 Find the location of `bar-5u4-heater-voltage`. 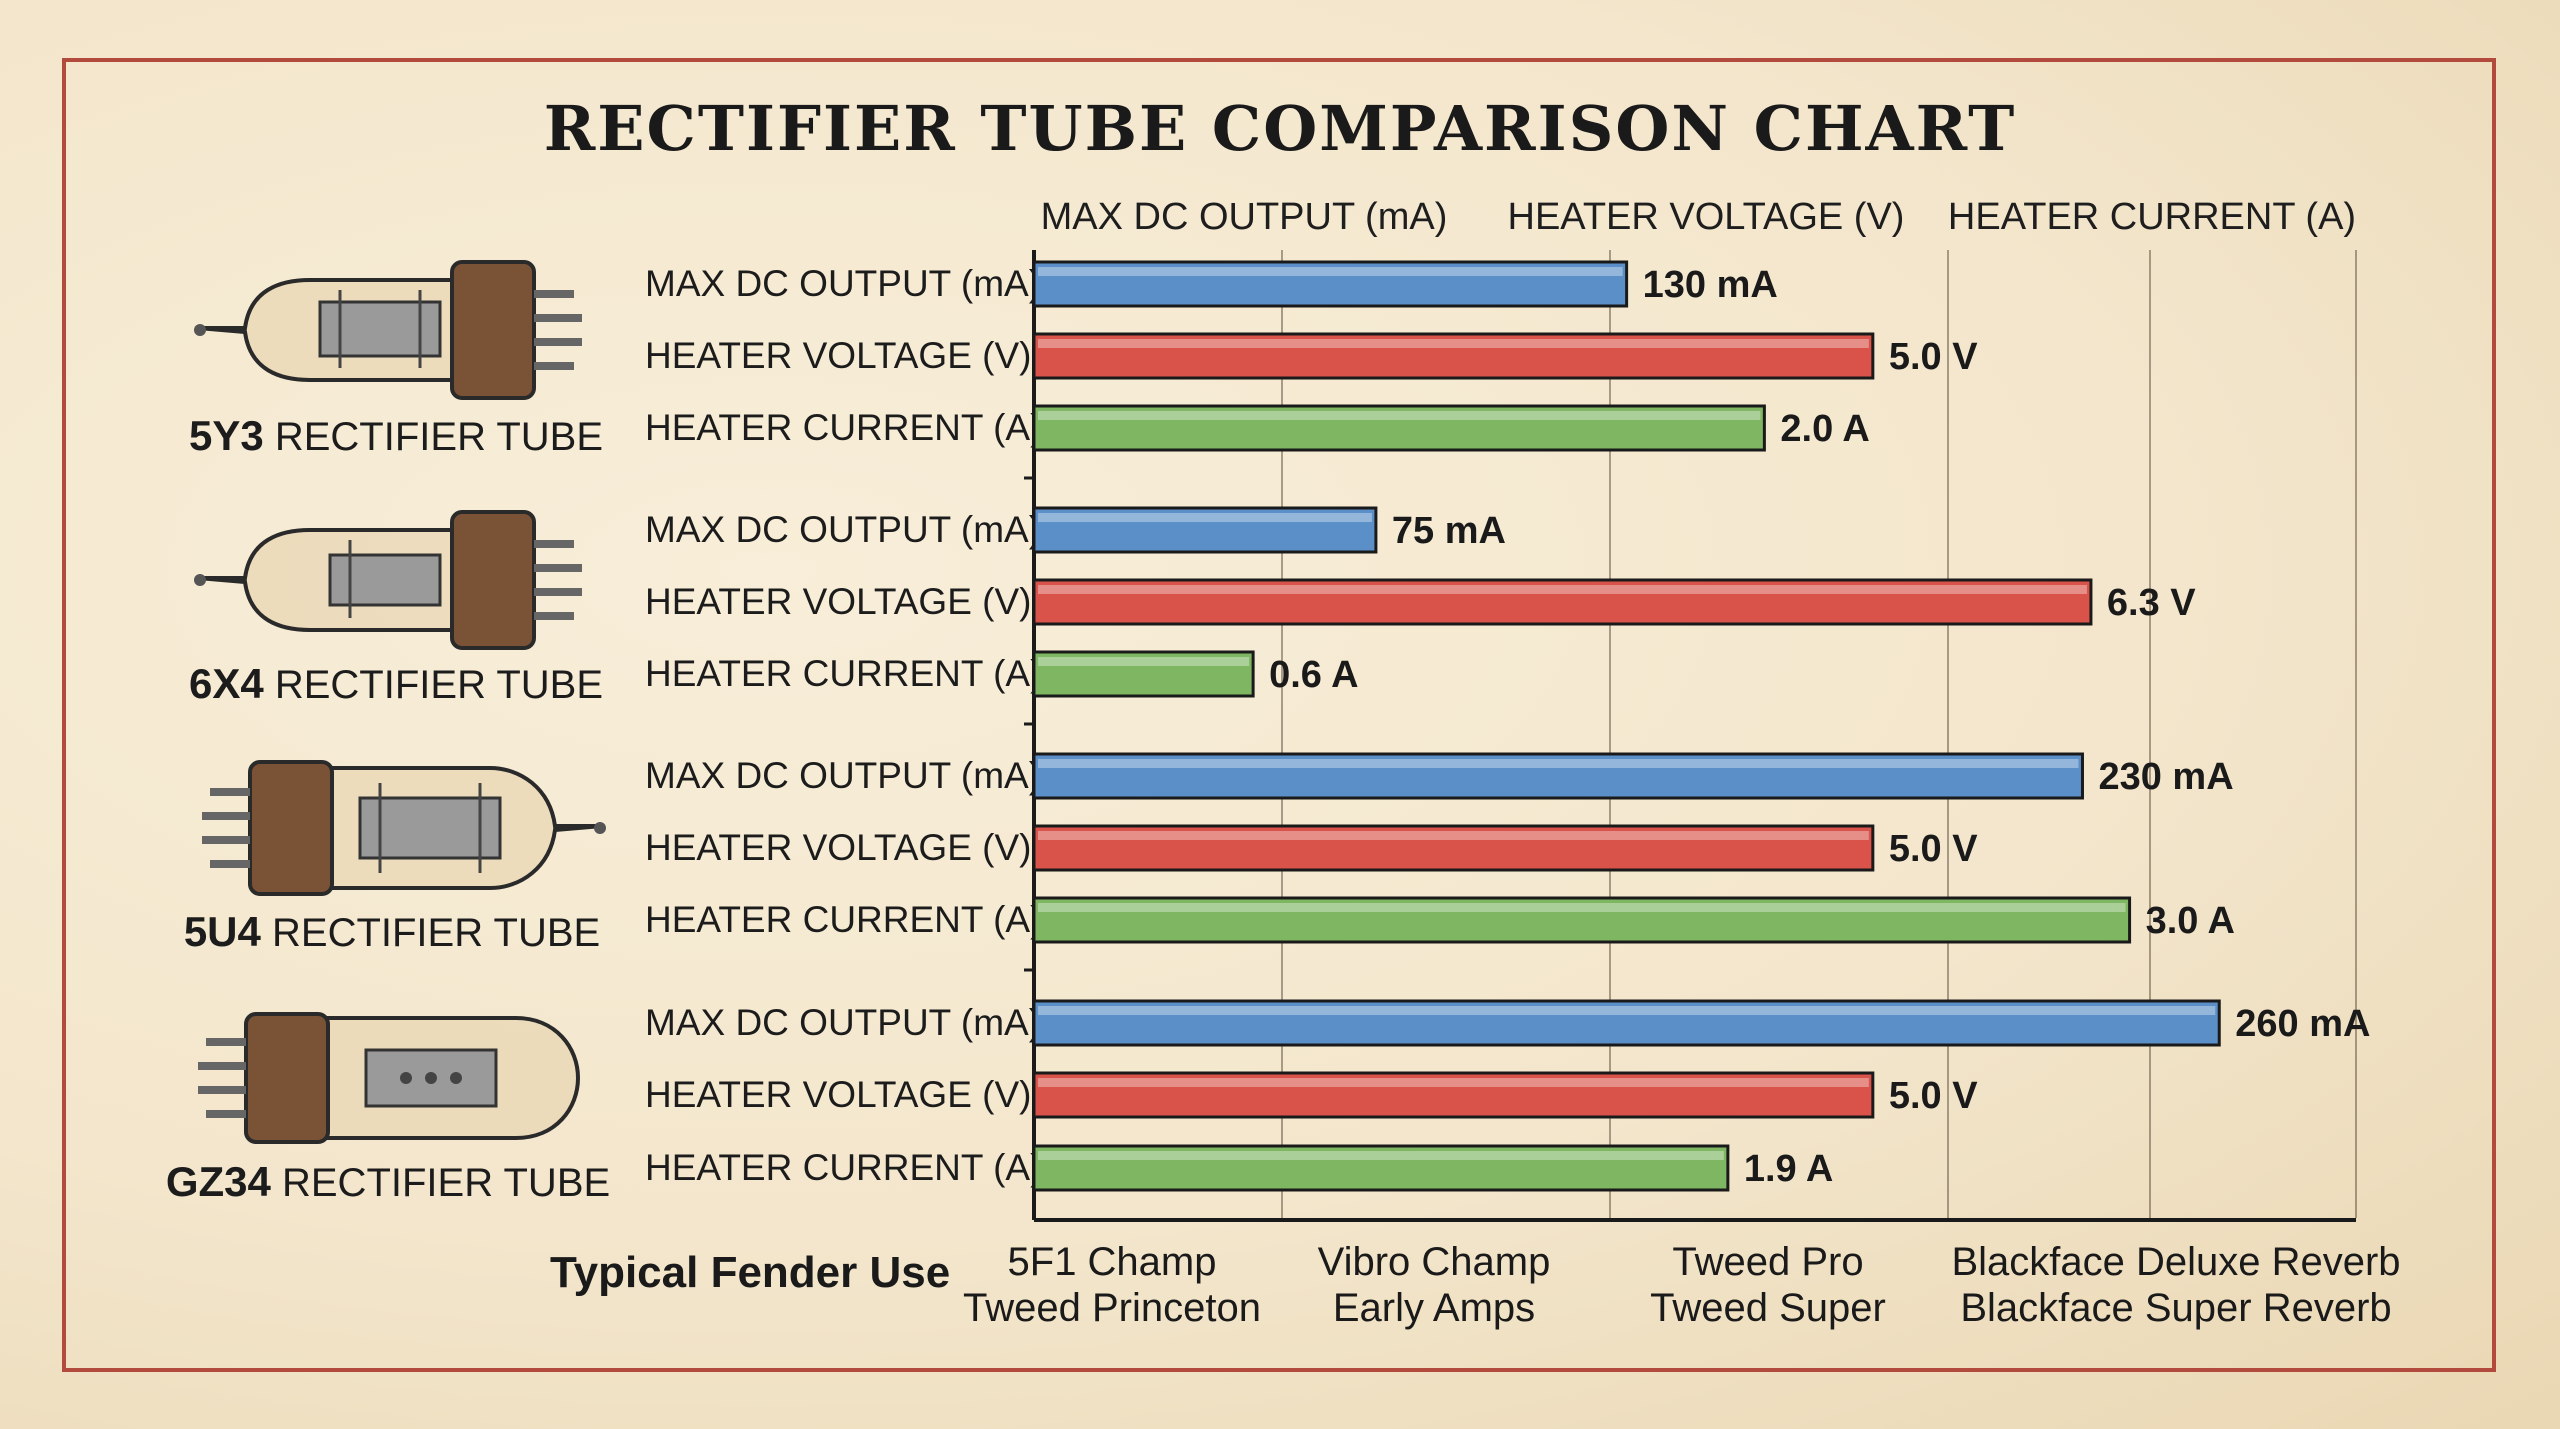

bar-5u4-heater-voltage is located at coordinates (1453, 848).